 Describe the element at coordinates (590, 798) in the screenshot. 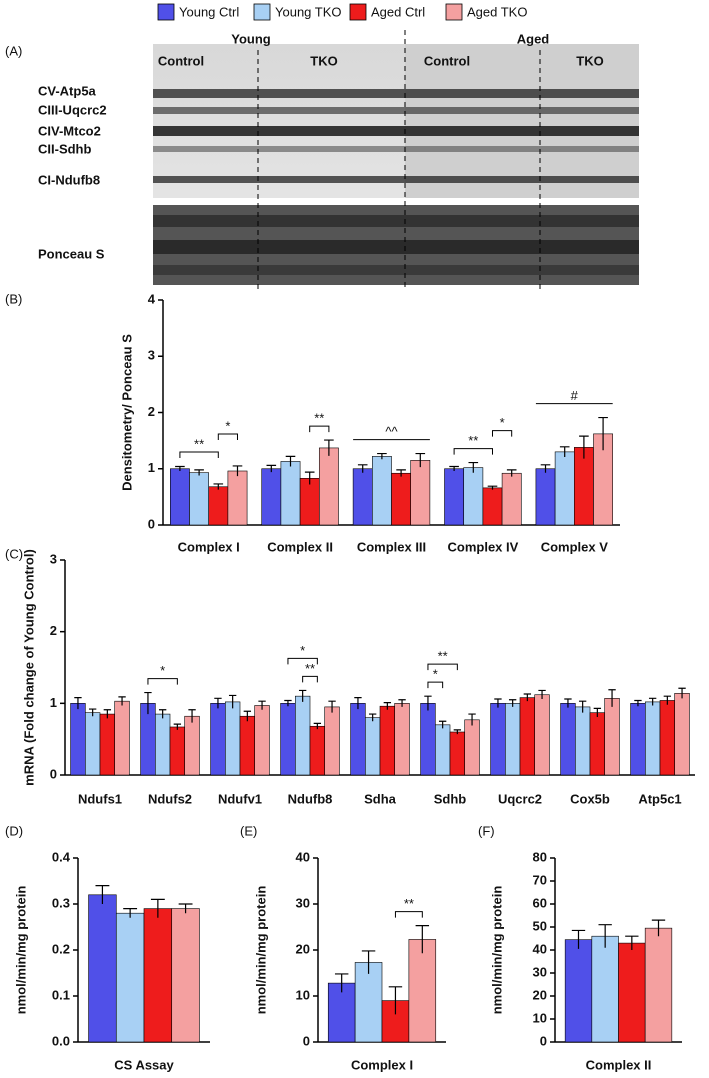

I see `x-tick-label: Cox5b` at that location.